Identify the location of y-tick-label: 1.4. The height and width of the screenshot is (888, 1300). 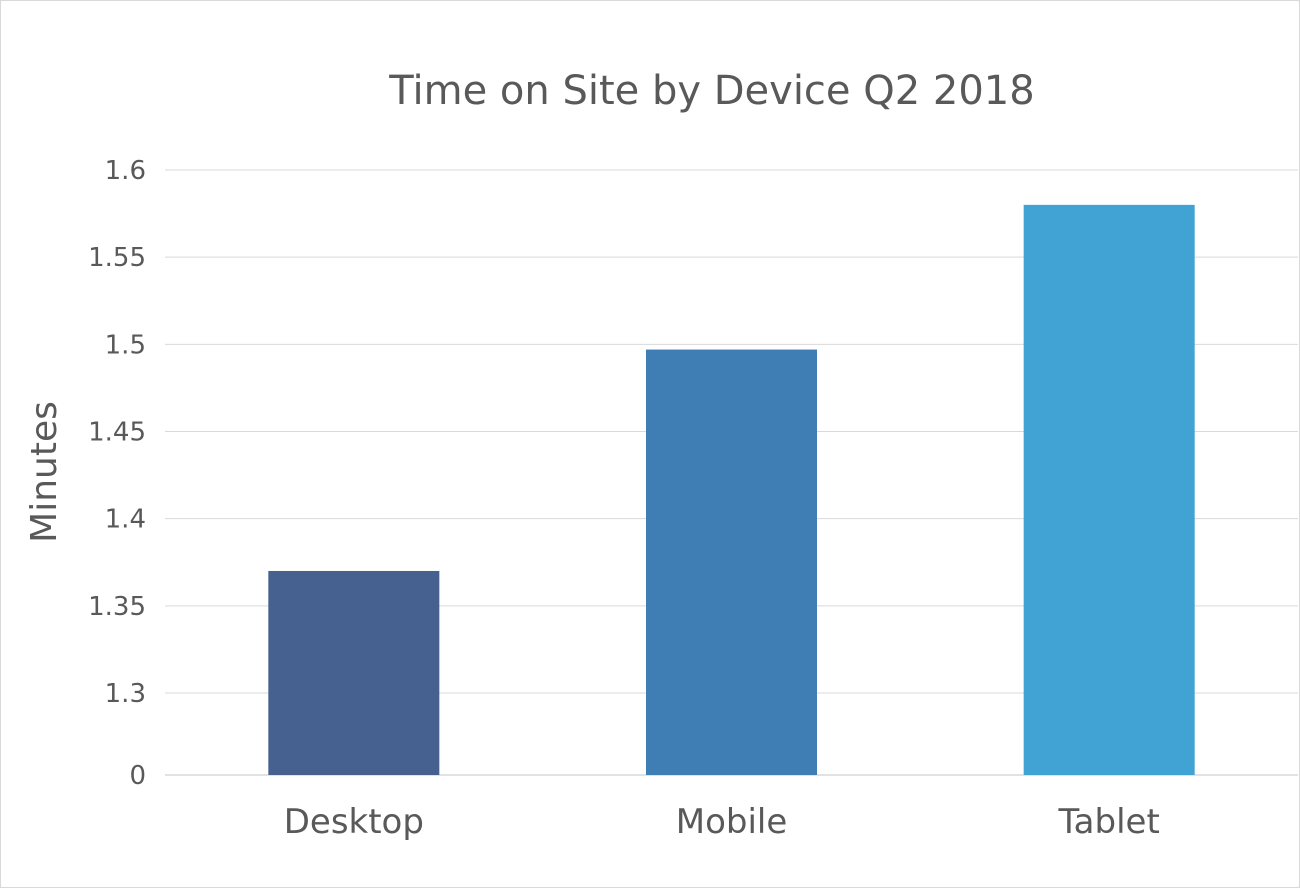
(125, 520).